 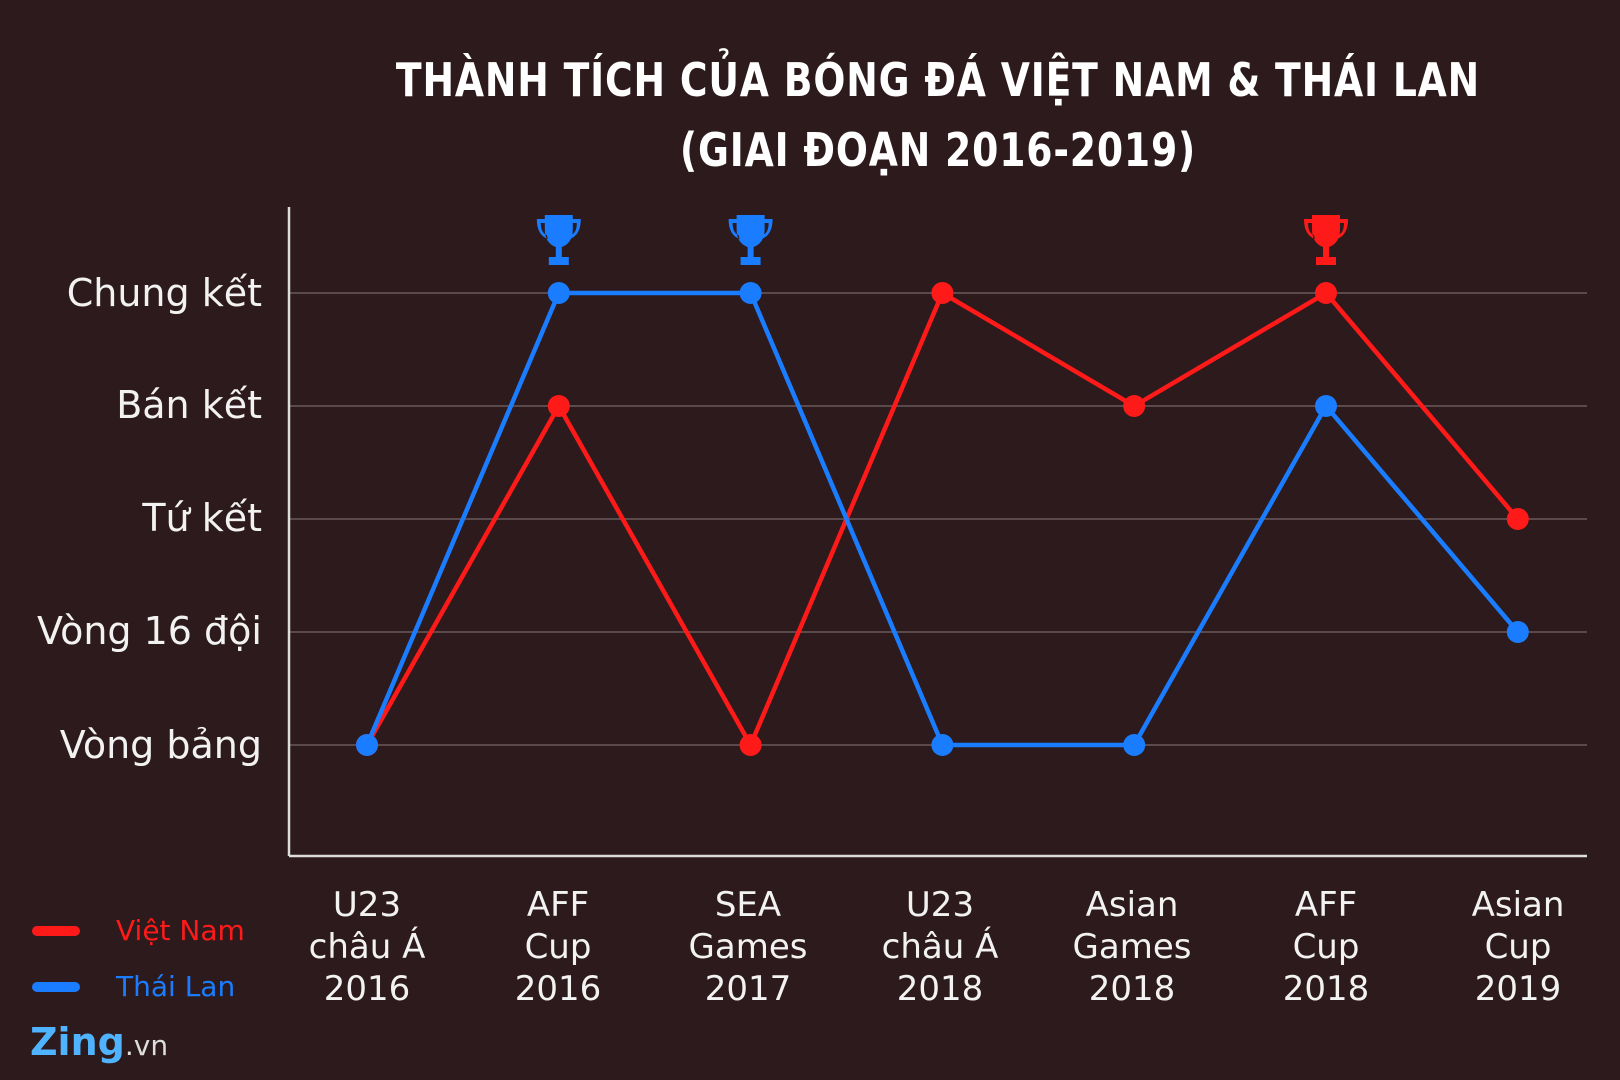 I want to click on x-tick-label: Asian Games 2018, so click(x=1132, y=947).